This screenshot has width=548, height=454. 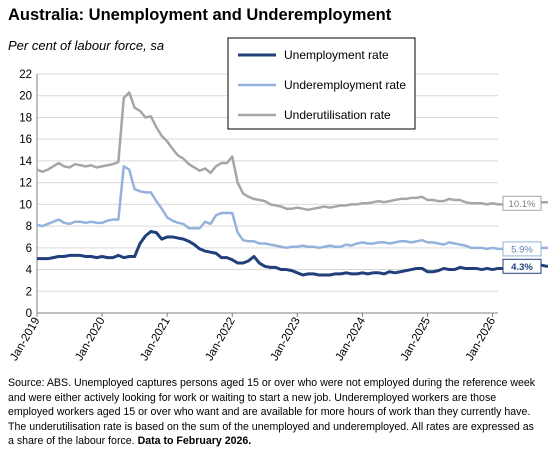 What do you see at coordinates (351, 339) in the screenshot?
I see `x-tick-label: Jan-2024` at bounding box center [351, 339].